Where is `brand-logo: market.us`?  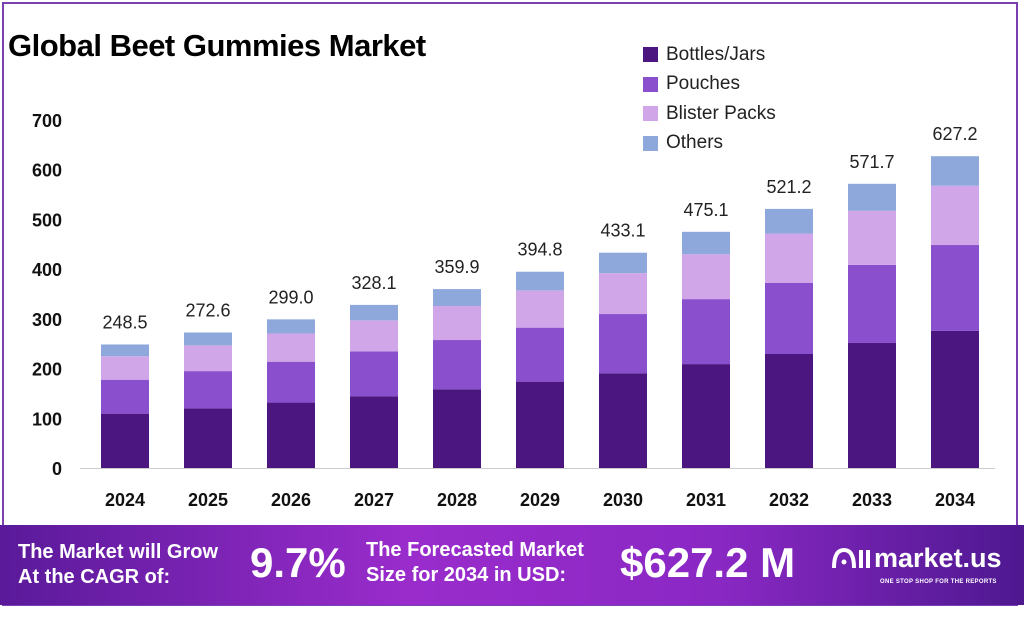 brand-logo: market.us is located at coordinates (916, 558).